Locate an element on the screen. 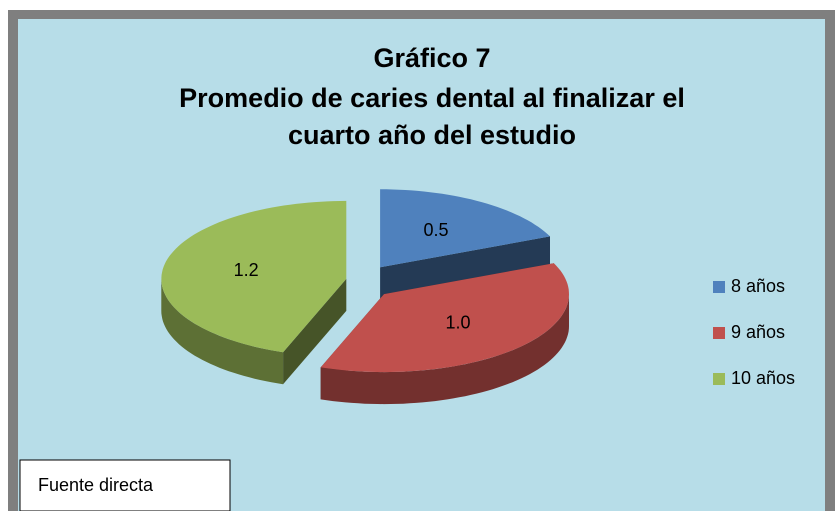 This screenshot has height=511, width=835. chart-title: Gráfico 7 is located at coordinates (431, 58).